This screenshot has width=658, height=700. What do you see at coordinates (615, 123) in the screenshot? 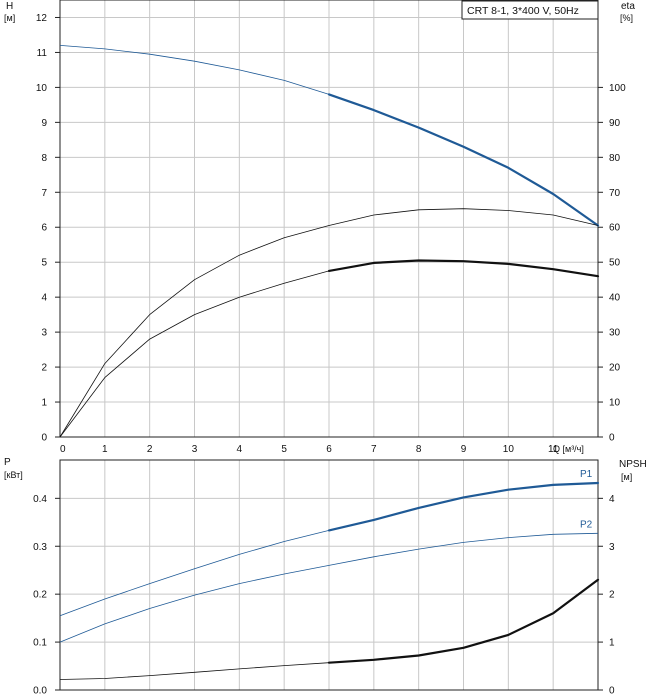
I see `top-y-right-tick-label: 90` at bounding box center [615, 123].